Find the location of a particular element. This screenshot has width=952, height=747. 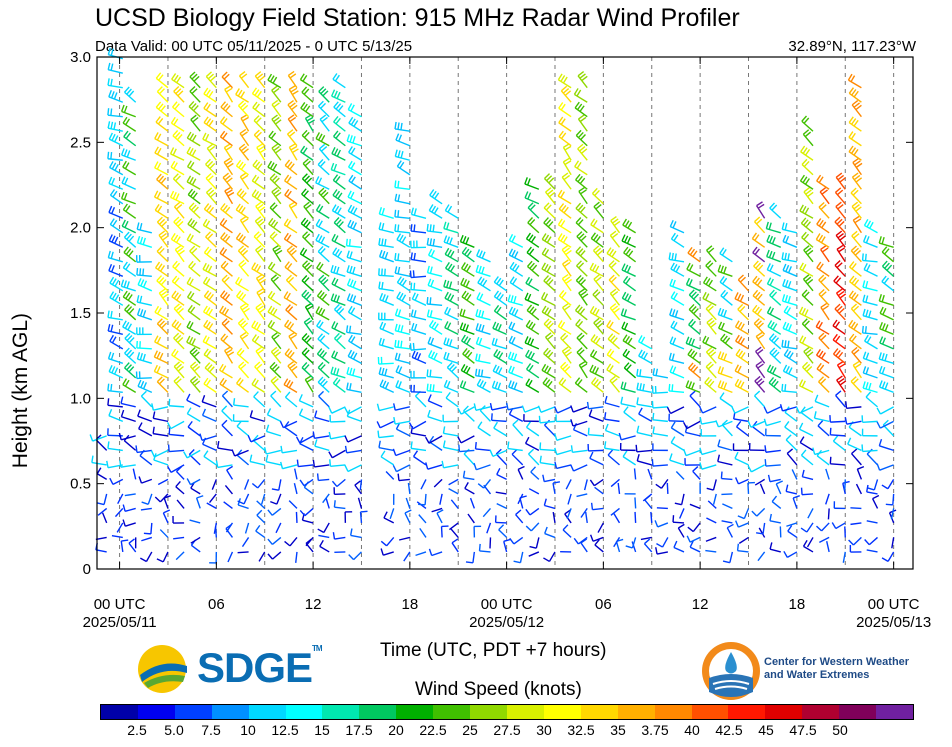

colorbar-label: 3.75 is located at coordinates (655, 730).